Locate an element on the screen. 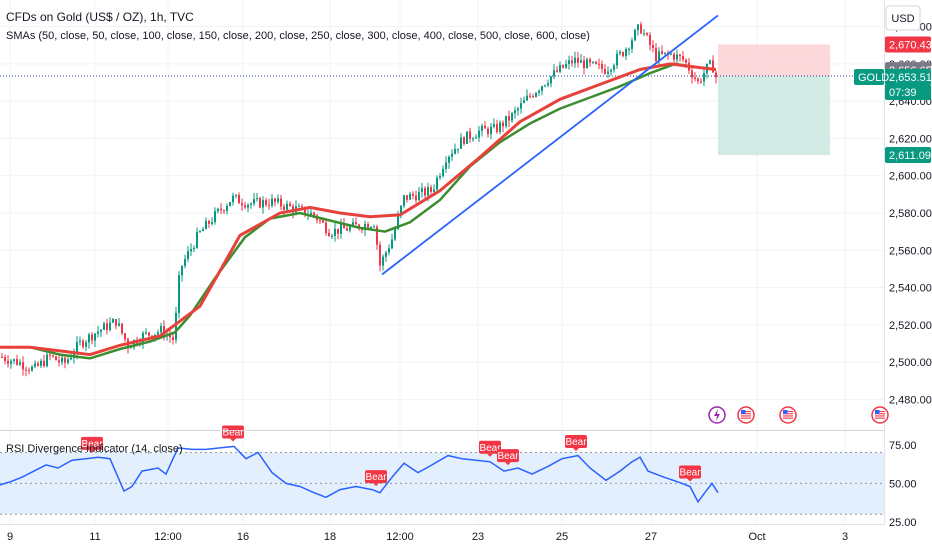 Image resolution: width=932 pixels, height=550 pixels. stop-price-label: 2,670.43 is located at coordinates (908, 44).